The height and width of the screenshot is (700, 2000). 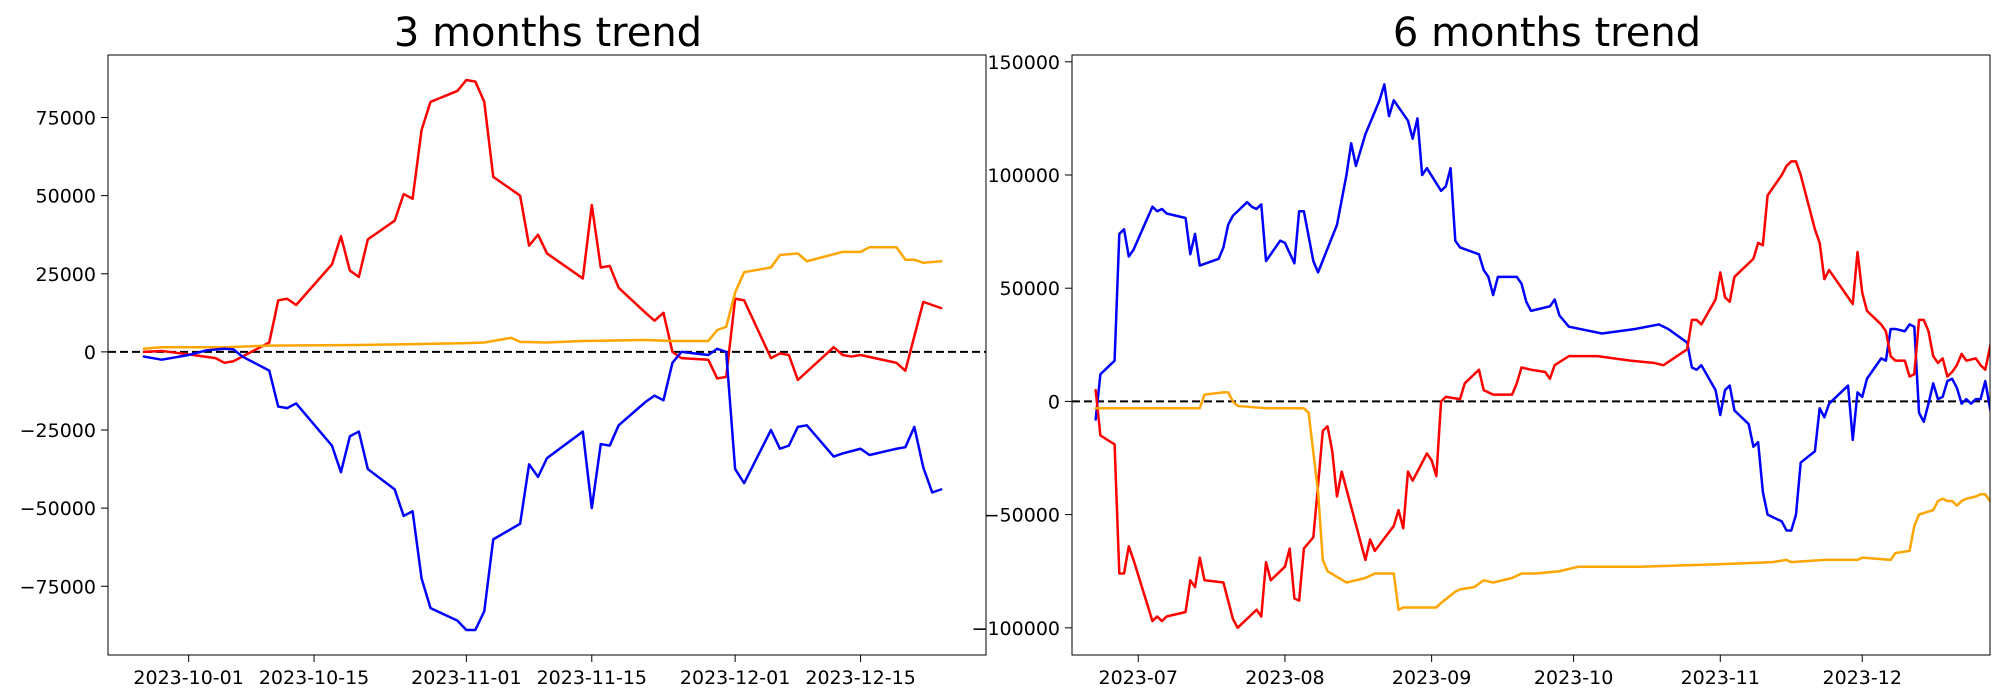 What do you see at coordinates (1862, 678) in the screenshot?
I see `x-tick-label: 2023-12` at bounding box center [1862, 678].